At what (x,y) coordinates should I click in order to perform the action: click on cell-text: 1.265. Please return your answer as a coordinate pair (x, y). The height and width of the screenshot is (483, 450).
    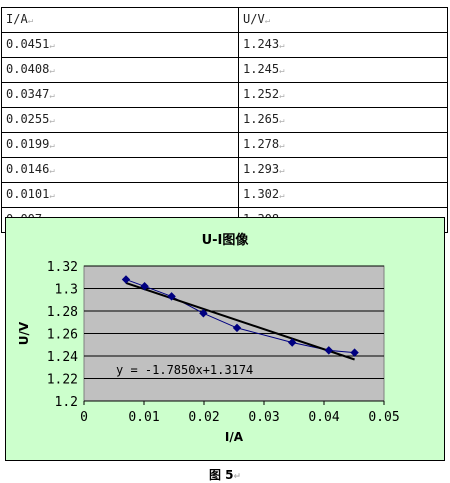
    Looking at the image, I should click on (261, 119).